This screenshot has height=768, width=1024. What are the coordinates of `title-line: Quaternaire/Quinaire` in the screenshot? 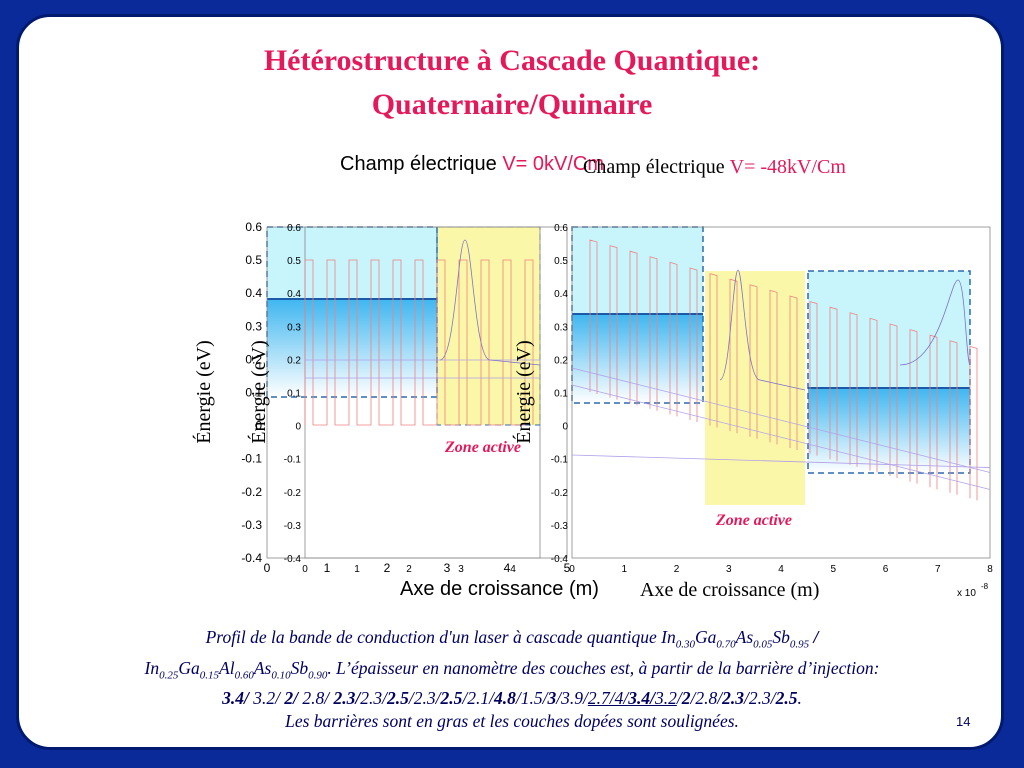 It's located at (512, 104).